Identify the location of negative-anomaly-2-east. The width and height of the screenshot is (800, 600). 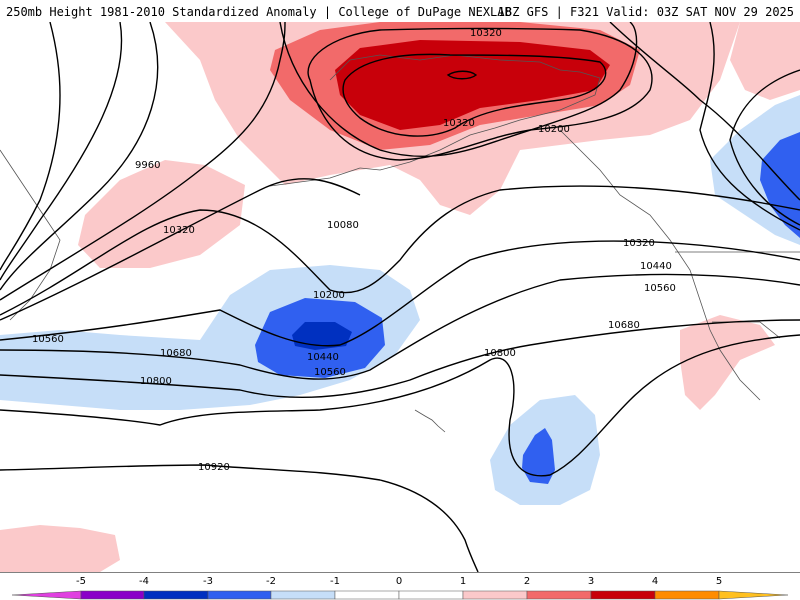
(780, 185).